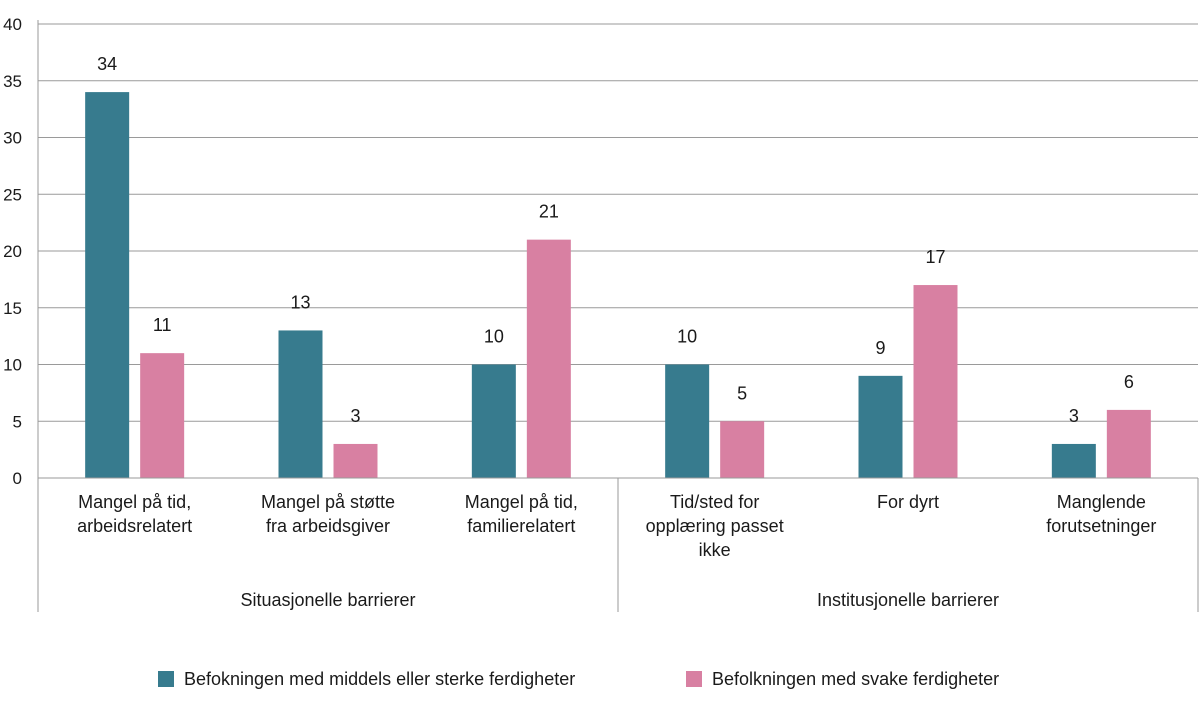 The height and width of the screenshot is (711, 1200). I want to click on y-tick-label: 10, so click(12, 365).